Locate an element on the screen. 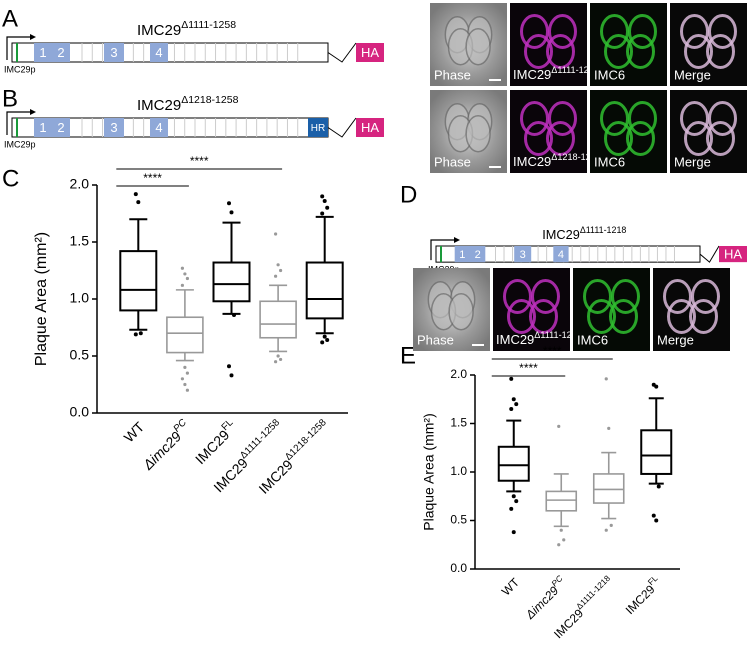 The height and width of the screenshot is (658, 750). x-tick-label: IMC29FL is located at coordinates (643, 595).